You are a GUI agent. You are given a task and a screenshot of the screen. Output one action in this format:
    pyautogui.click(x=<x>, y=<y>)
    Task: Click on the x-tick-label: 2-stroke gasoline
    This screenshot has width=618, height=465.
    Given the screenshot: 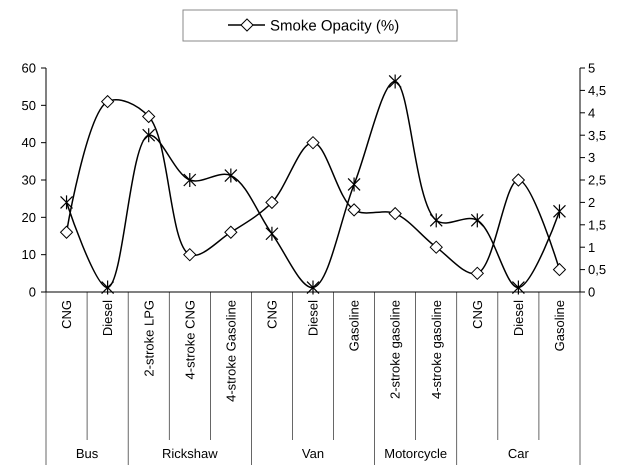 What is the action you would take?
    pyautogui.click(x=395, y=349)
    